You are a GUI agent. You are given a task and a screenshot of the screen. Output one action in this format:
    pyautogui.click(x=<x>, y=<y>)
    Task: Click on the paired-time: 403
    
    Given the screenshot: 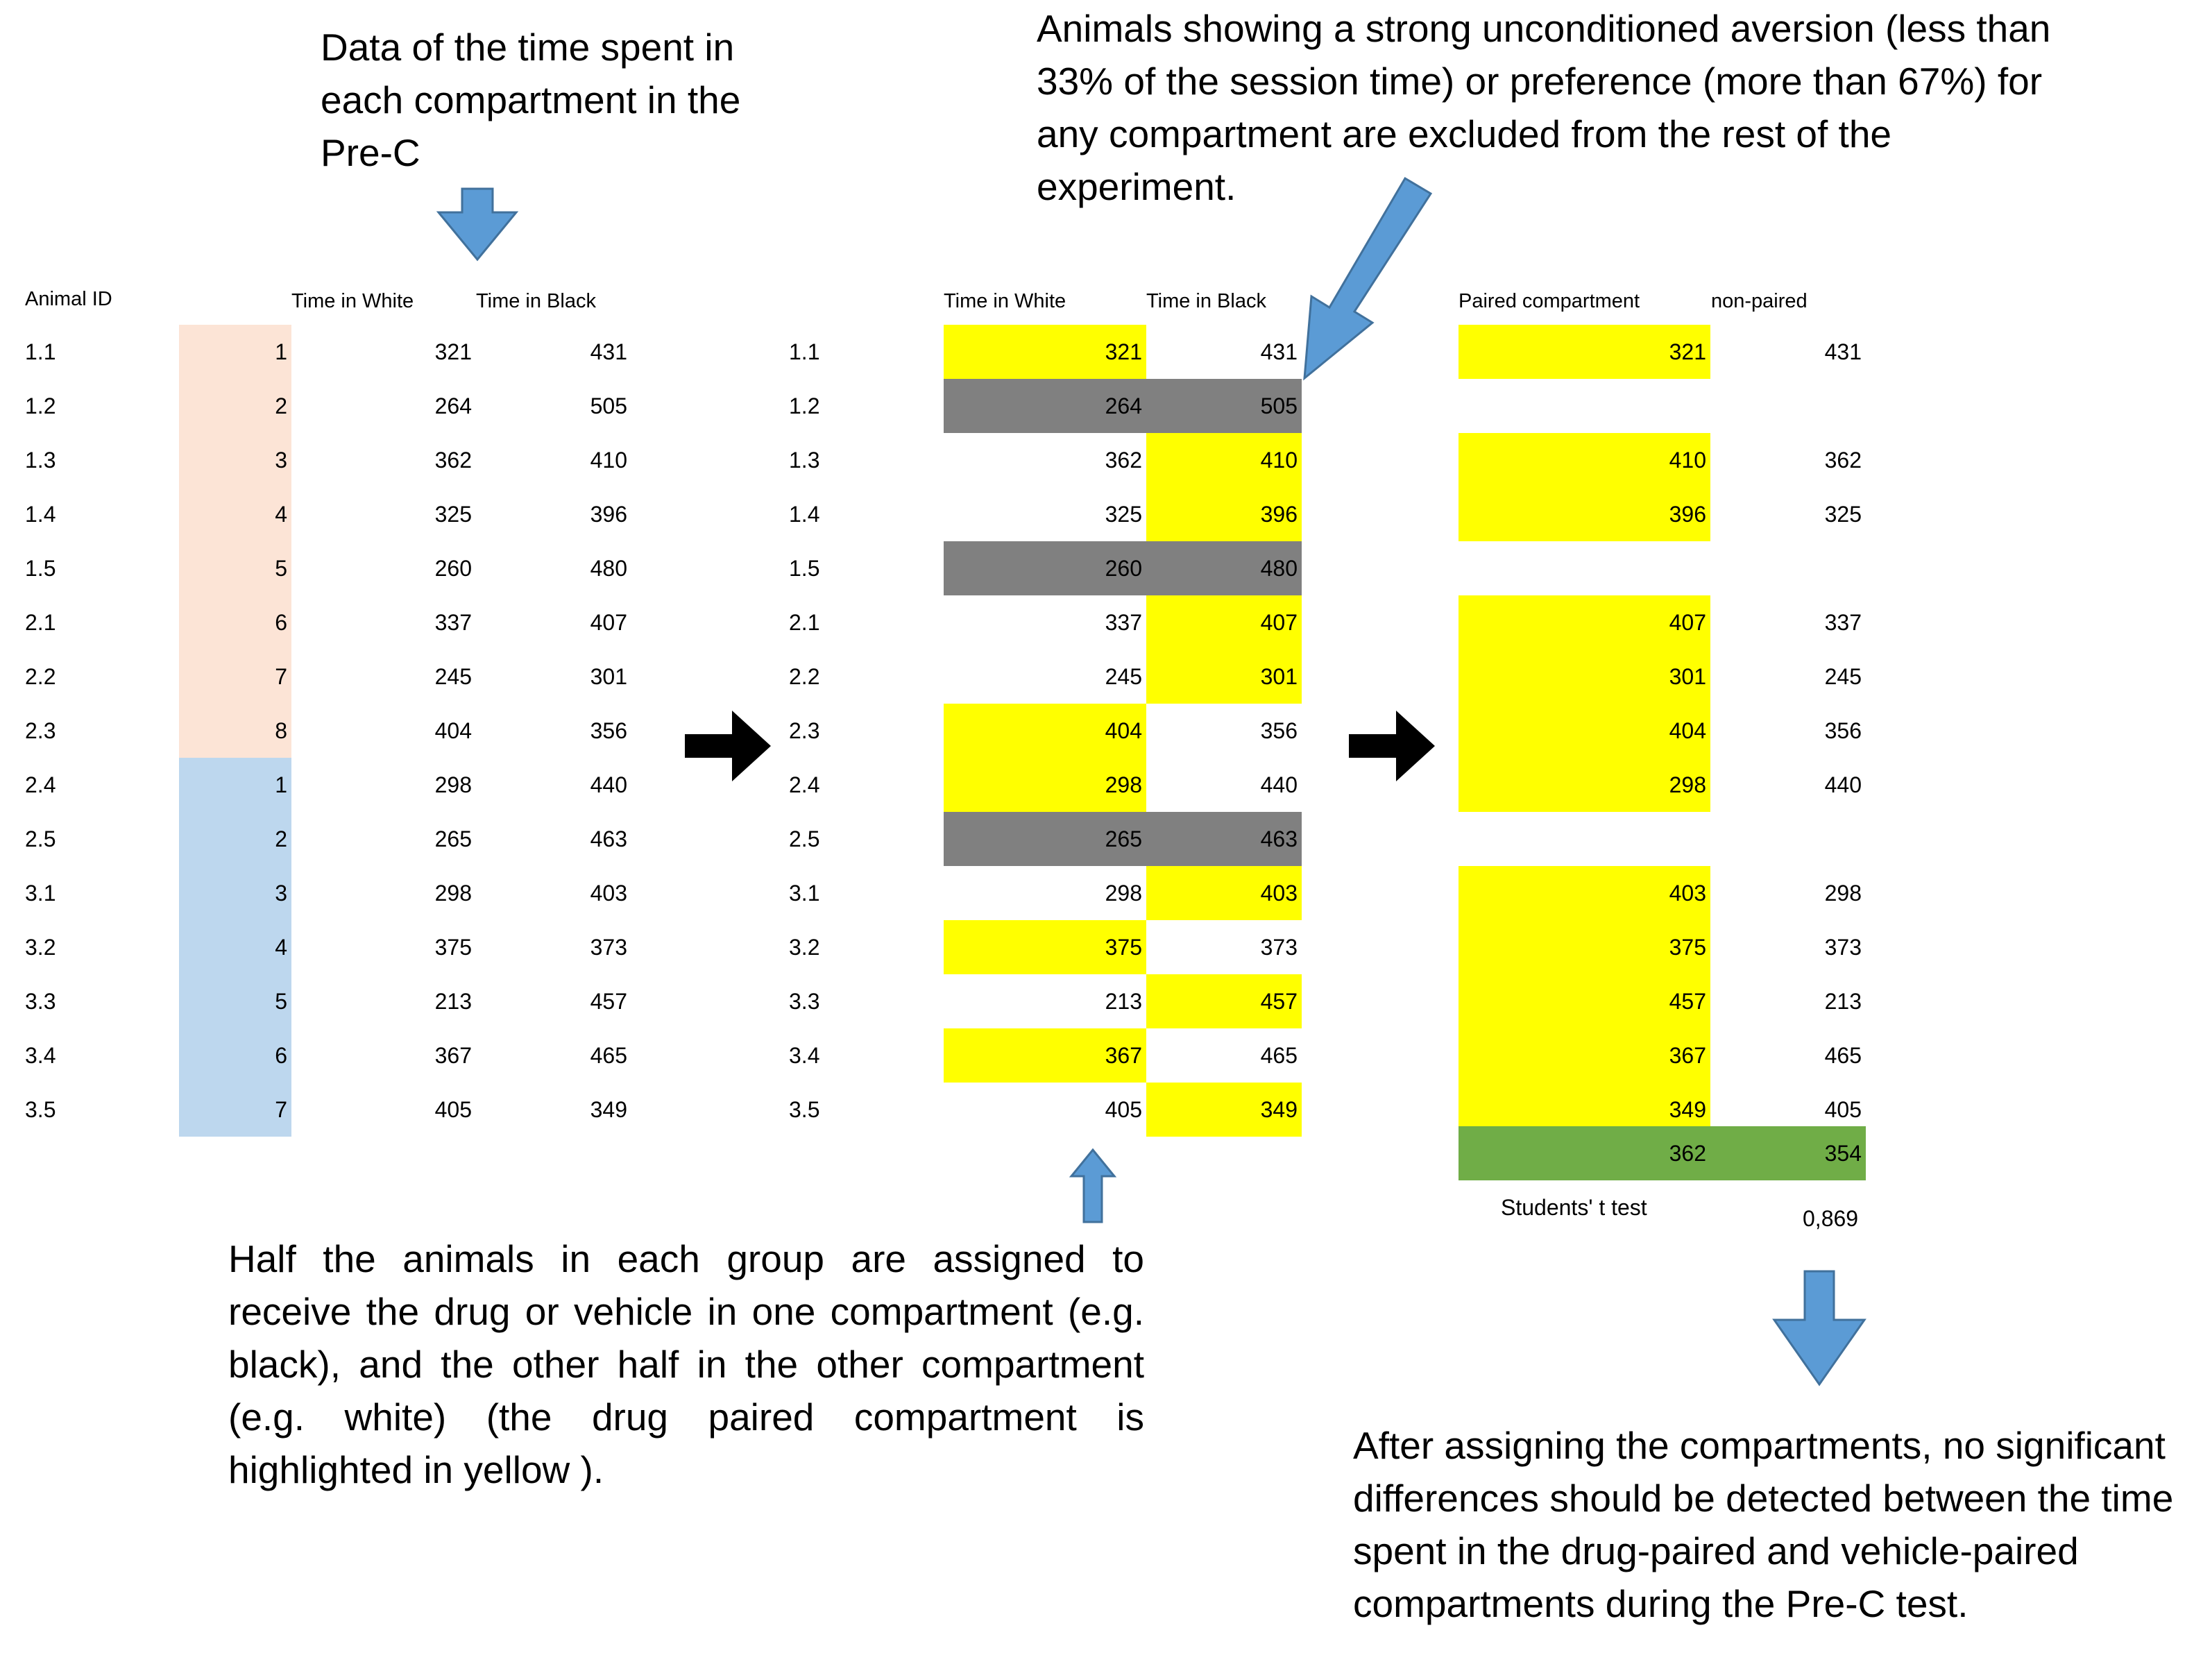 What is the action you would take?
    pyautogui.click(x=1584, y=893)
    